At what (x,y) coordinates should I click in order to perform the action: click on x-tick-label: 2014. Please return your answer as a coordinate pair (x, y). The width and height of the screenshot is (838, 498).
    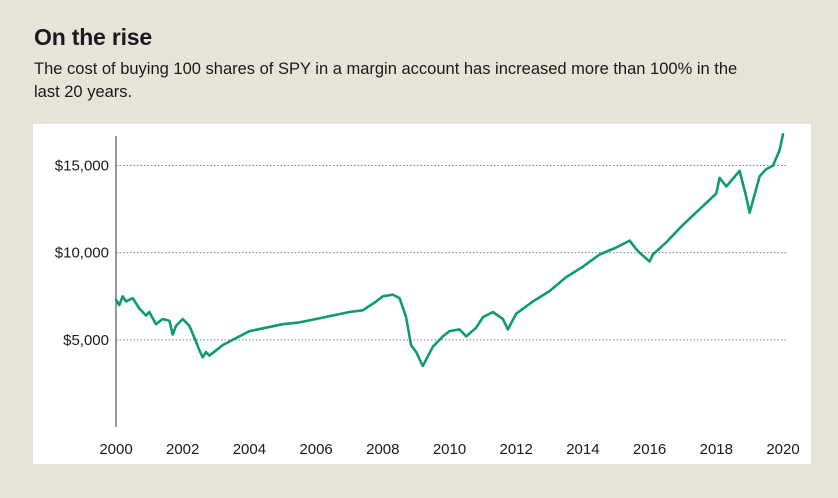
    Looking at the image, I should click on (582, 449).